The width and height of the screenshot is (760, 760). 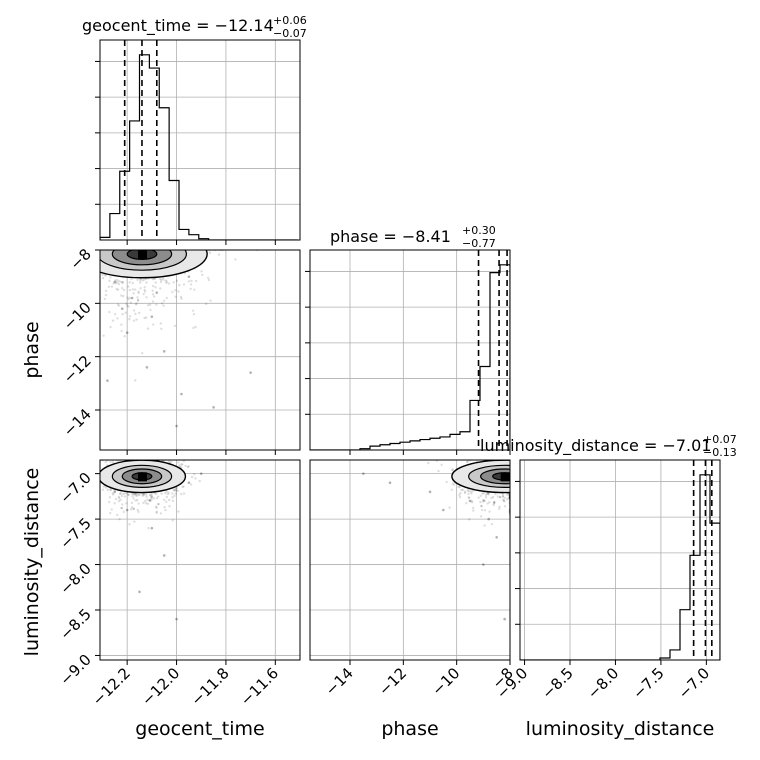 I want to click on x-tick-label-geocent-time: −11.8, so click(x=210, y=686).